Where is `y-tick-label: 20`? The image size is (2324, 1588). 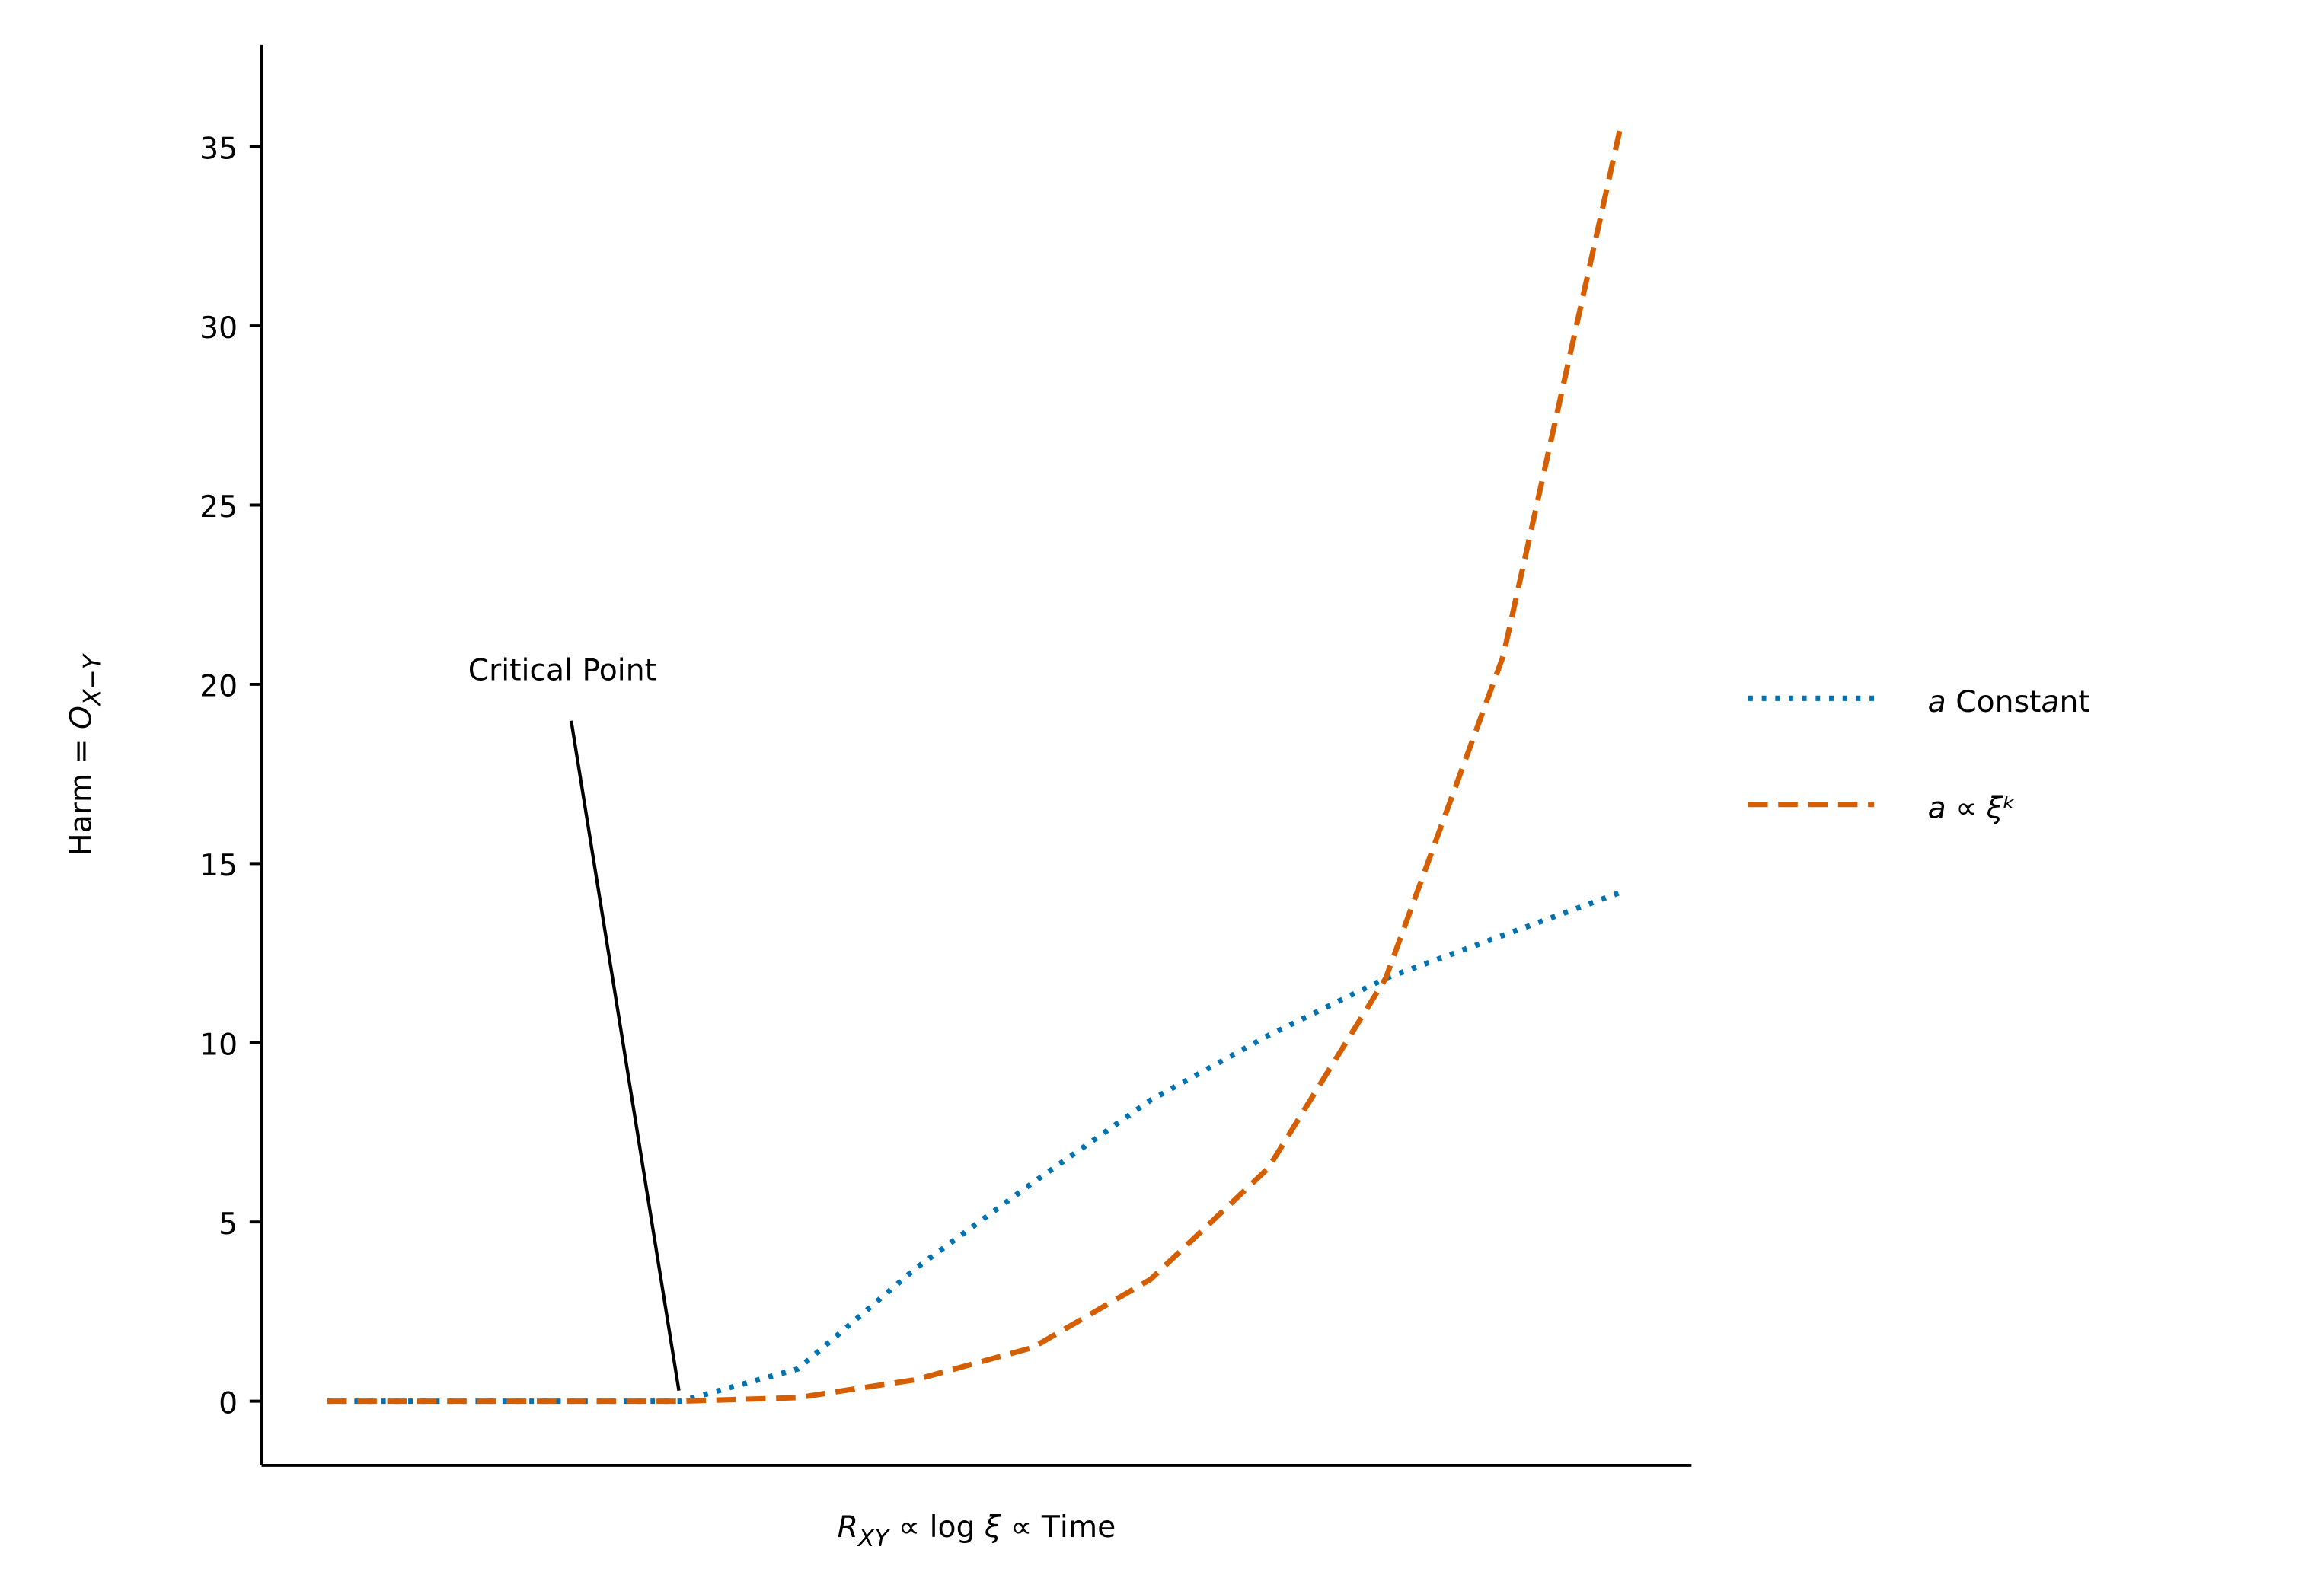
y-tick-label: 20 is located at coordinates (219, 687).